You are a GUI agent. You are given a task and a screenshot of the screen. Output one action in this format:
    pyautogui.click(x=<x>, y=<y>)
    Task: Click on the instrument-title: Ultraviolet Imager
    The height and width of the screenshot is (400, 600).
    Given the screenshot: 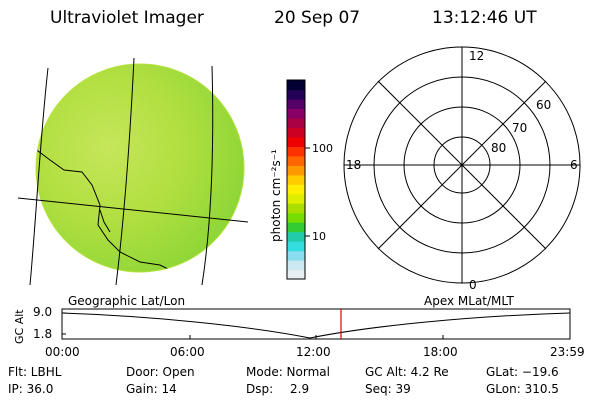 What is the action you would take?
    pyautogui.click(x=127, y=18)
    